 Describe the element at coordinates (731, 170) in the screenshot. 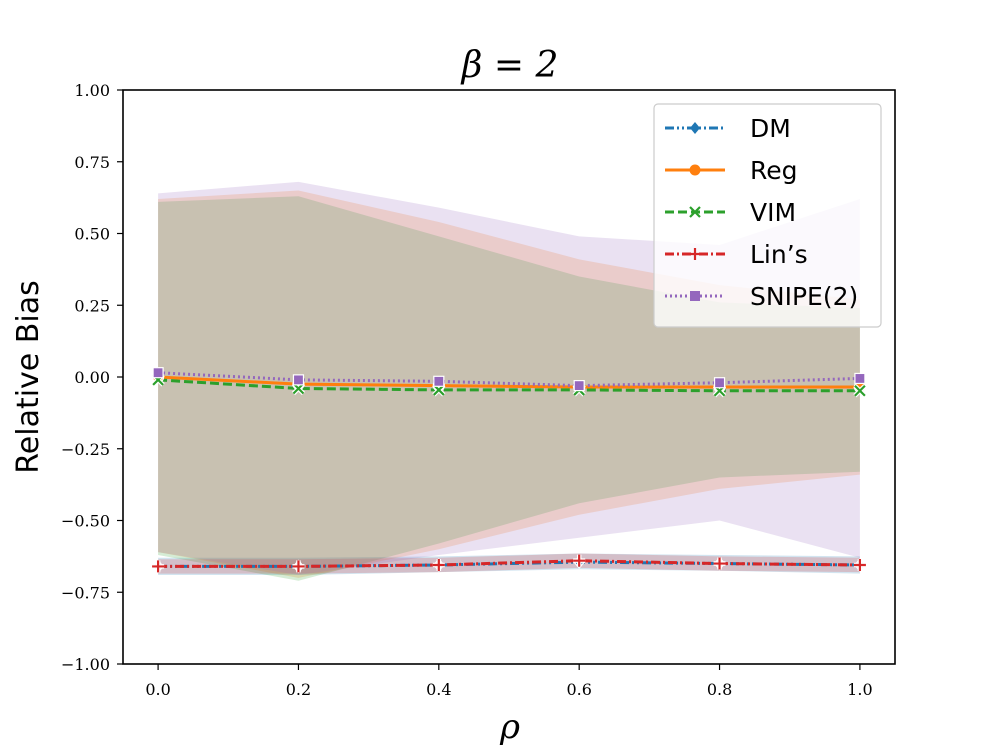

I see `legend-item-reg: Reg` at that location.